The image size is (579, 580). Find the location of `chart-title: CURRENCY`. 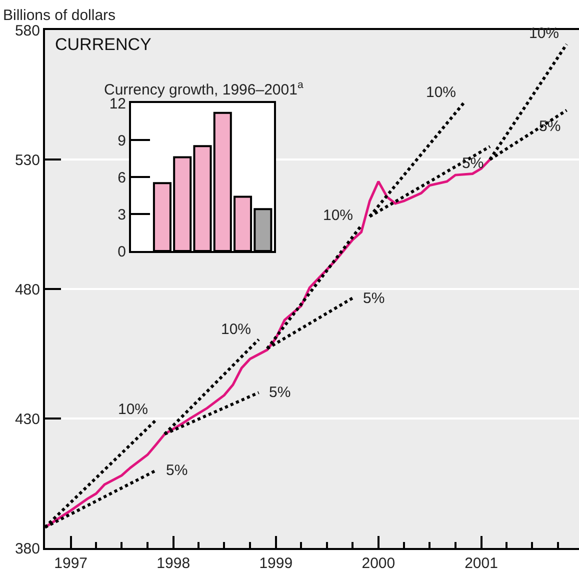

chart-title: CURRENCY is located at coordinates (103, 44).